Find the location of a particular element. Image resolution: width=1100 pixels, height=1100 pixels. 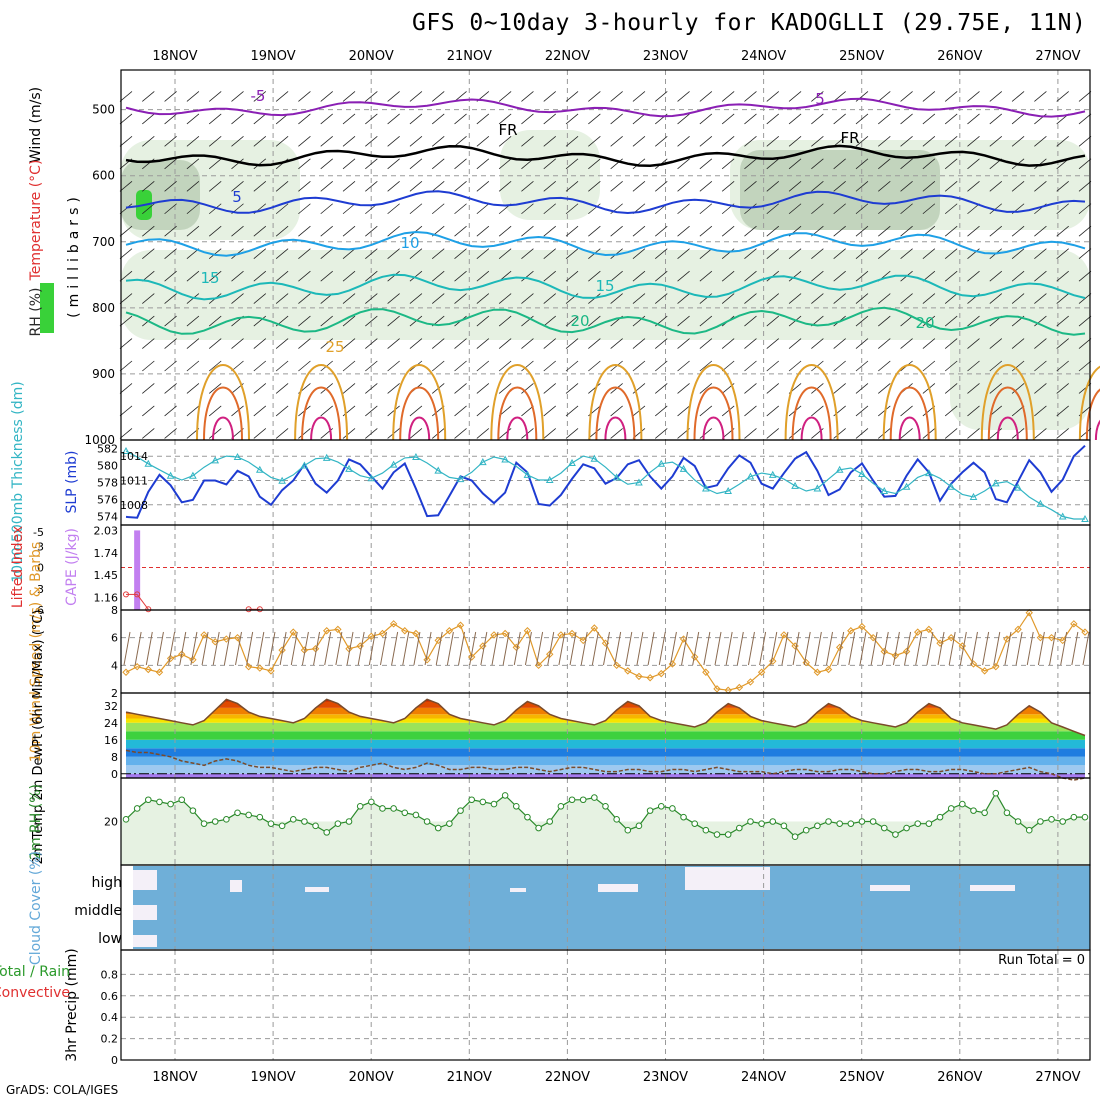

wind-speed-line is located at coordinates (605, 651).